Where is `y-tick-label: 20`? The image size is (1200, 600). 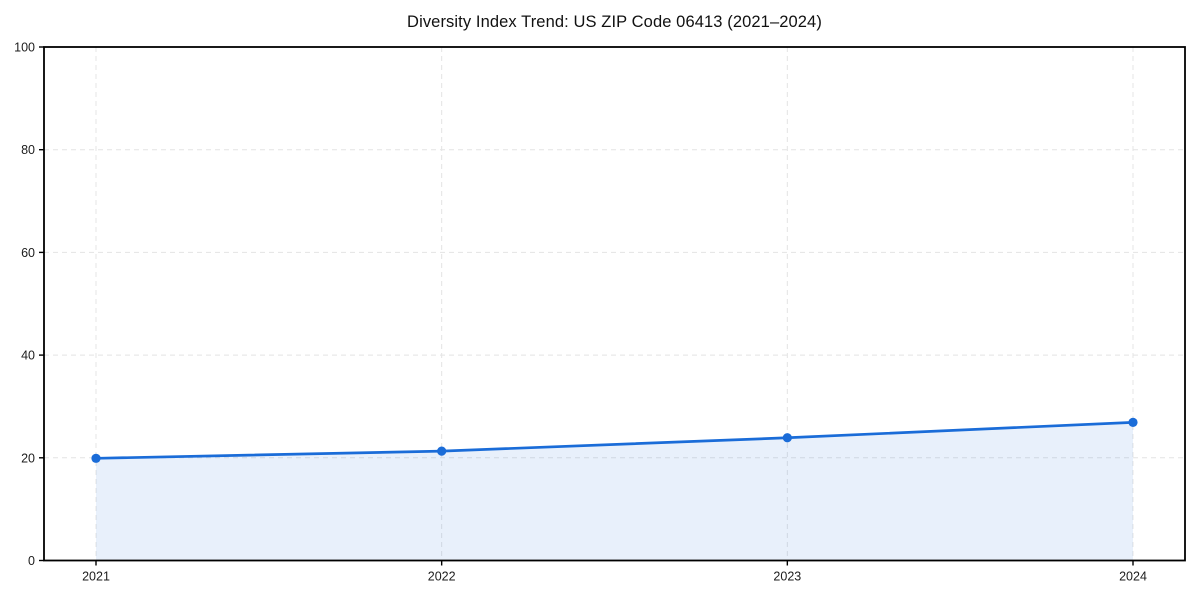
y-tick-label: 20 is located at coordinates (28, 458).